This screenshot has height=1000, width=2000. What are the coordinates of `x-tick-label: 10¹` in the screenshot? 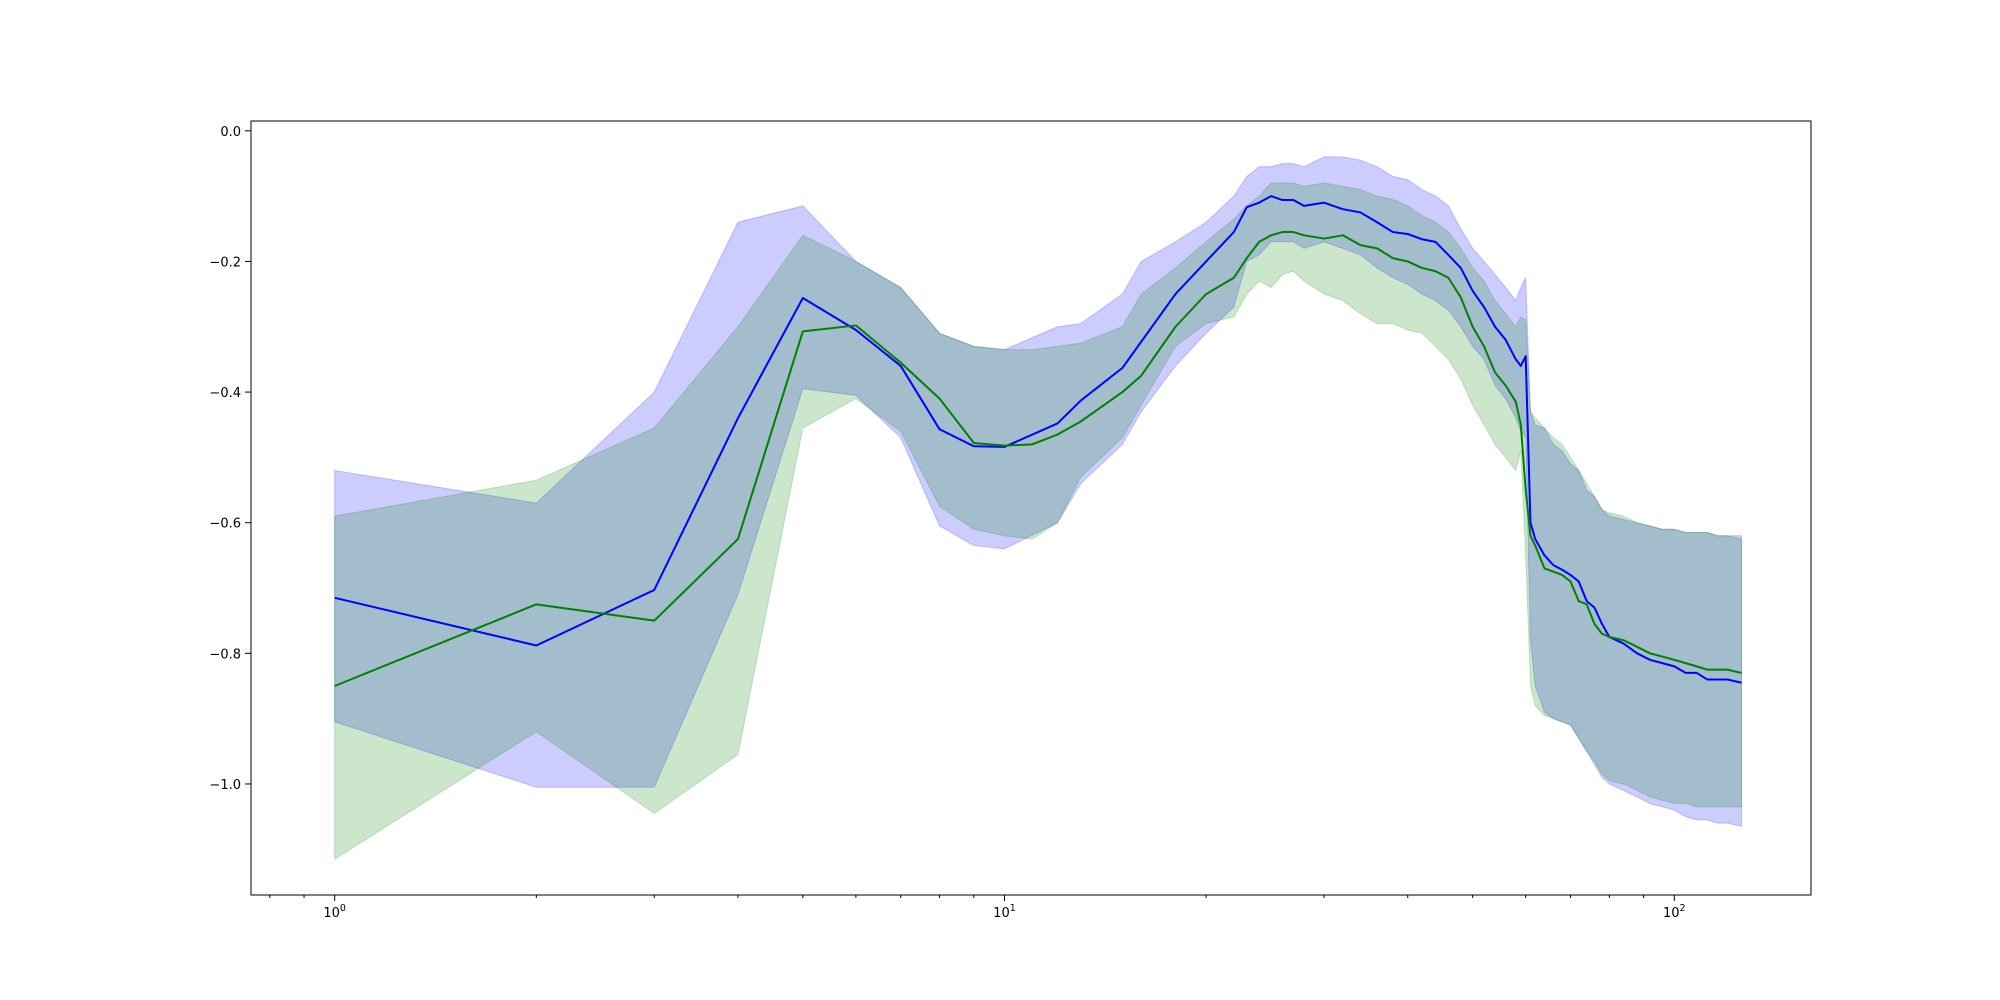 It's located at (1004, 912).